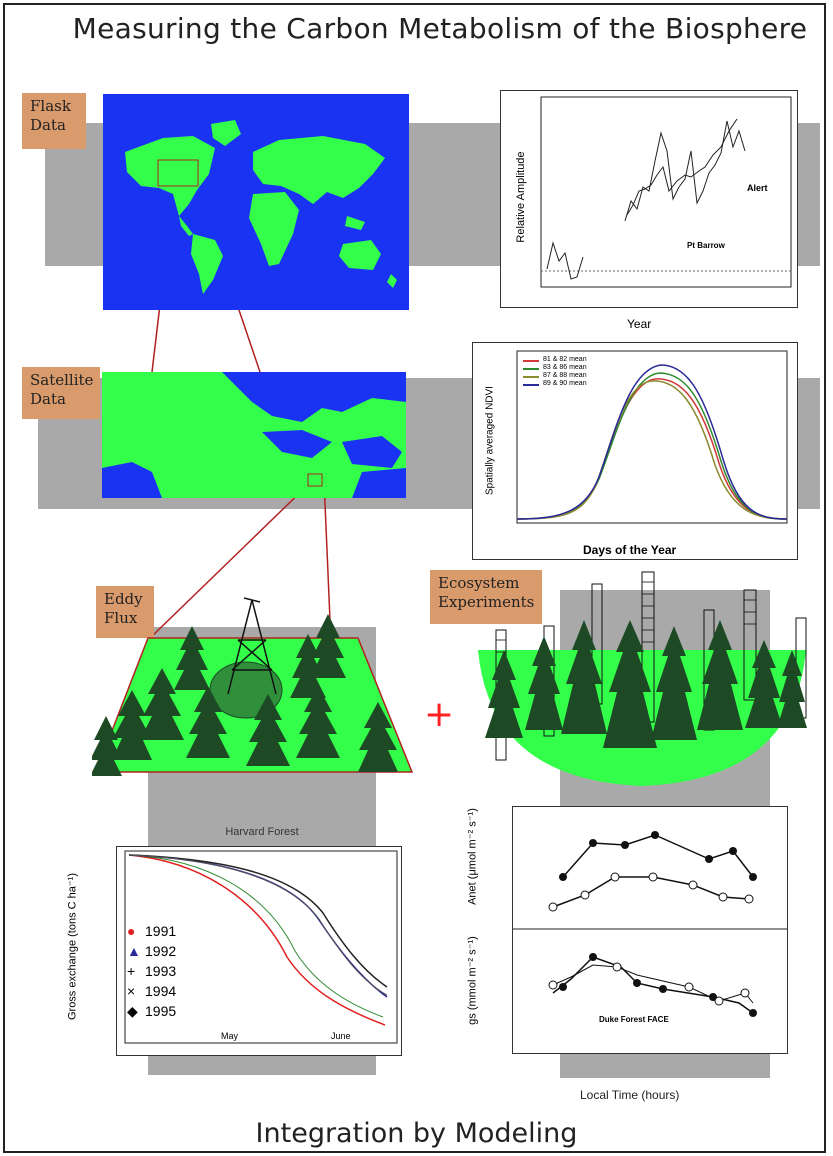 Image resolution: width=833 pixels, height=1156 pixels. What do you see at coordinates (650, 924) in the screenshot?
I see `duke-chart` at bounding box center [650, 924].